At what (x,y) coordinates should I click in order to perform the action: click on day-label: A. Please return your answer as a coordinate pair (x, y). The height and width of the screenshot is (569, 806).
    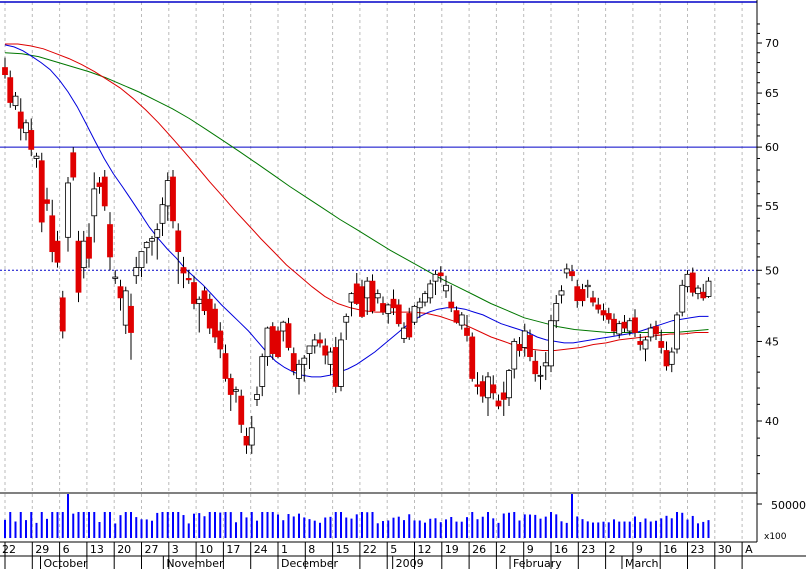
    Looking at the image, I should click on (749, 549).